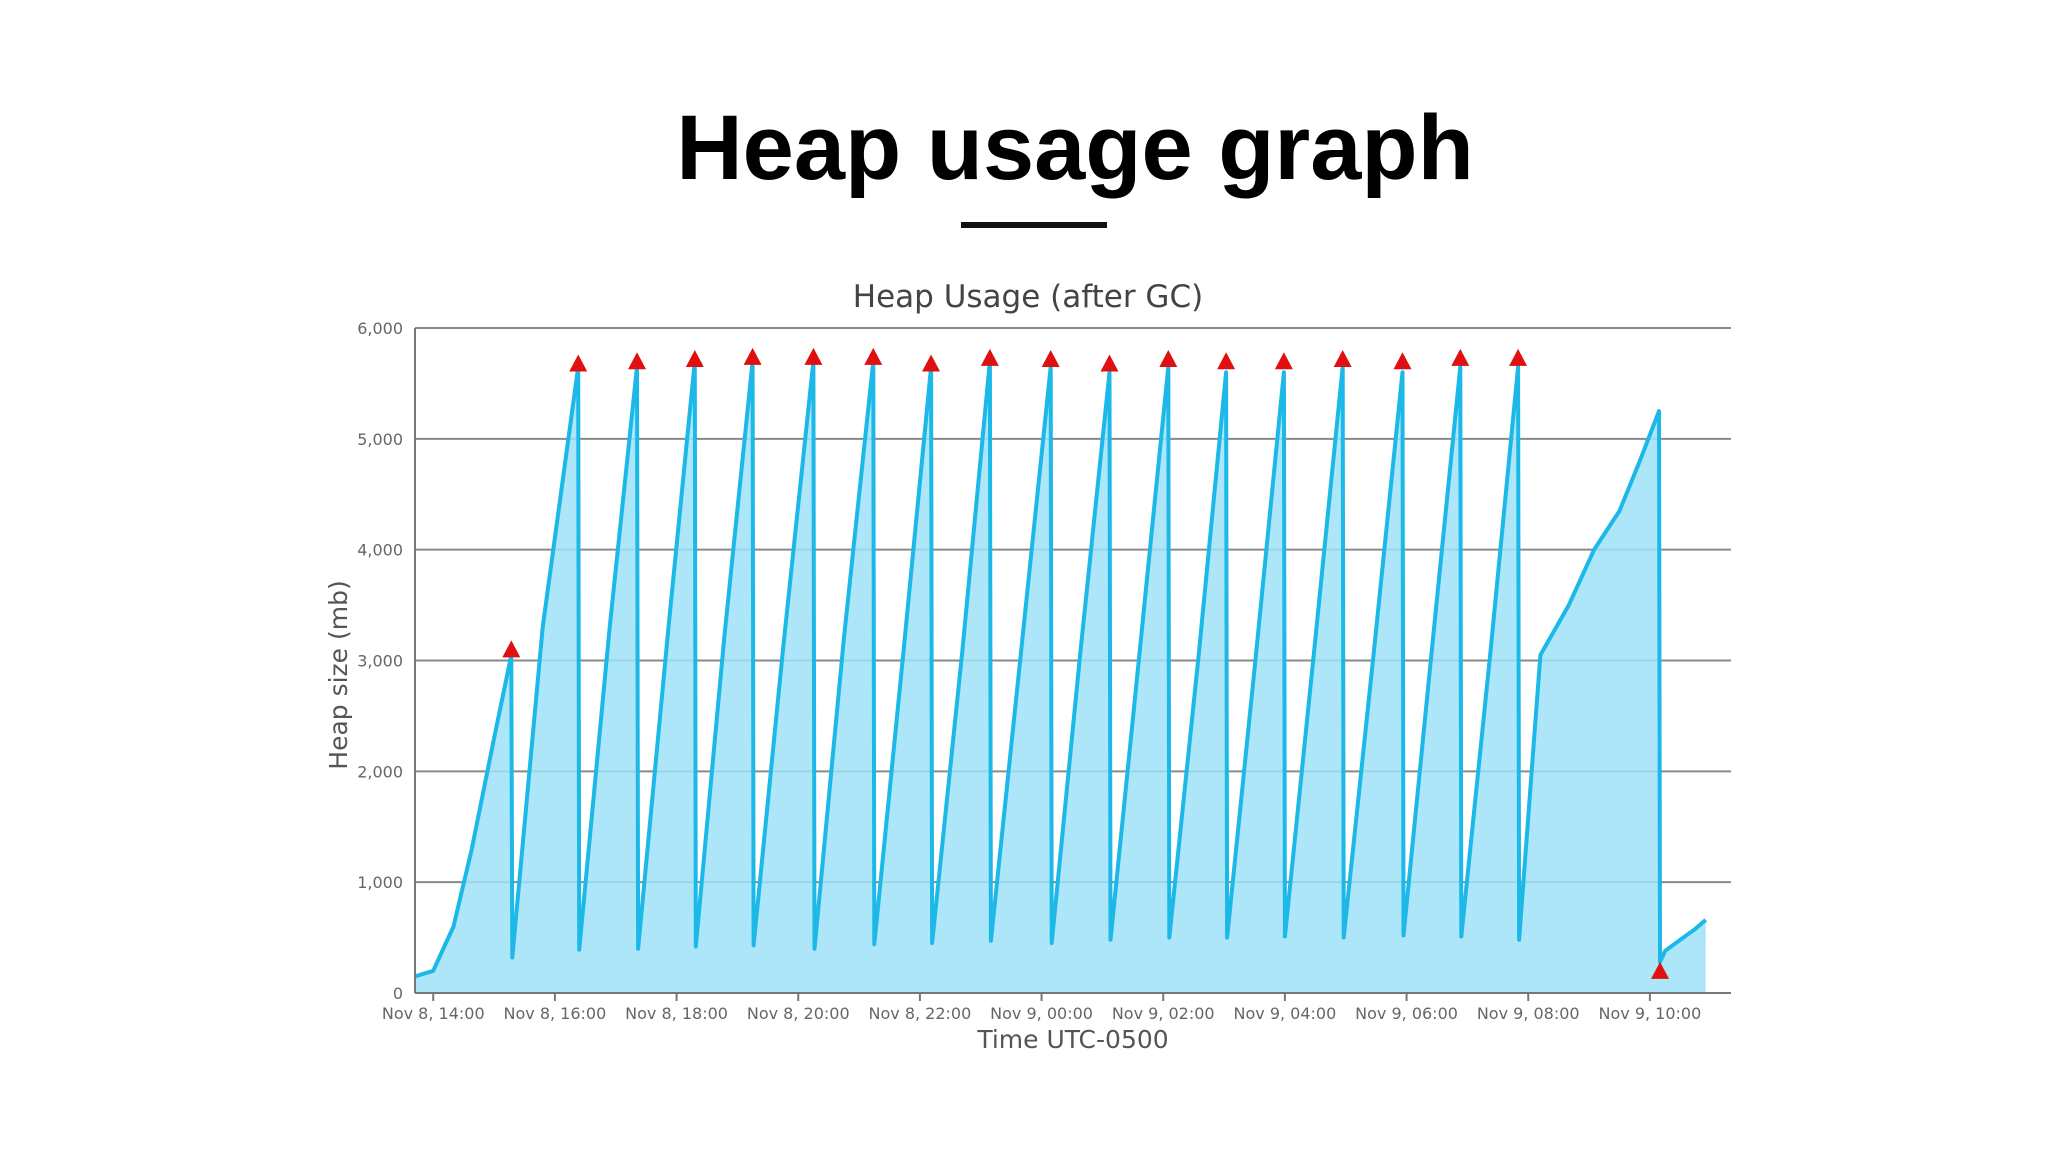 The image size is (2048, 1152). Describe the element at coordinates (1163, 1013) in the screenshot. I see `x-tick-label-6: Nov 9, 02:00` at that location.